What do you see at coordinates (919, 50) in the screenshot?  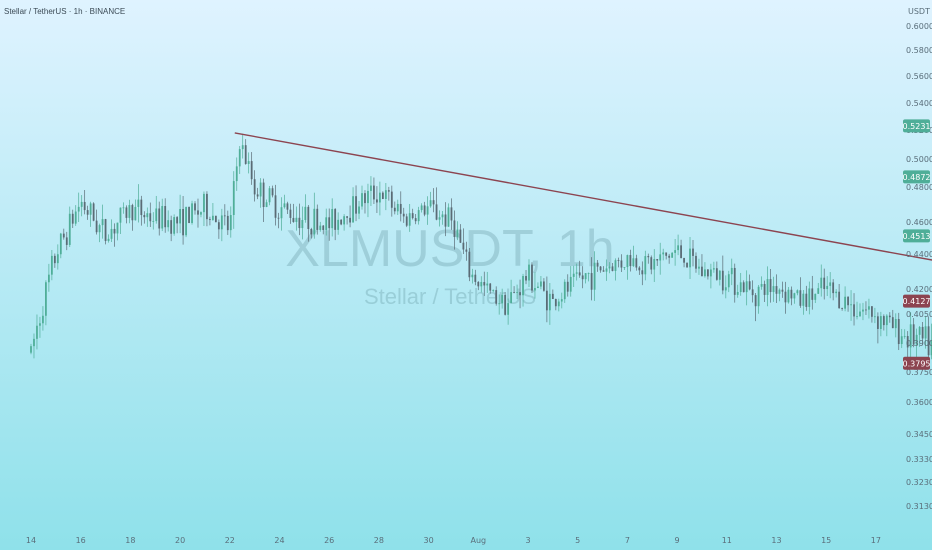 I see `y-tick-label: 0.5800` at bounding box center [919, 50].